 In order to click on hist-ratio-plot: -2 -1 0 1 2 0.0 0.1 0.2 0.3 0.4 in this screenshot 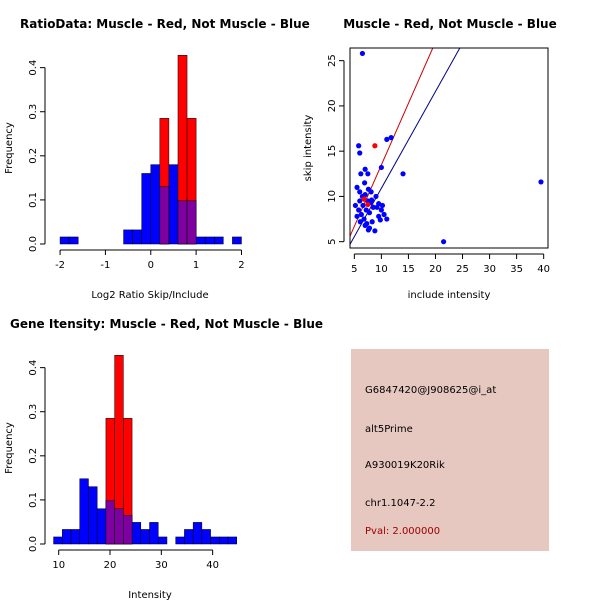, I will do `click(136, 163)`.